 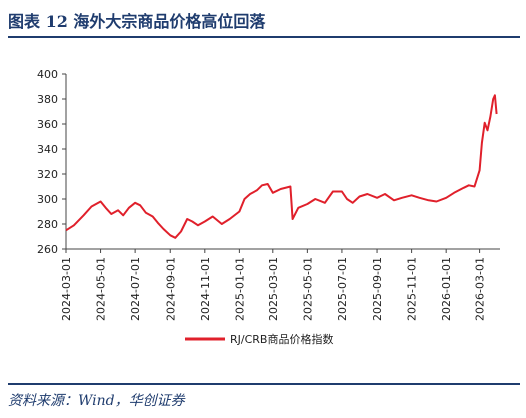 I want to click on x-tick-label: 2024-09-01, so click(x=170, y=289).